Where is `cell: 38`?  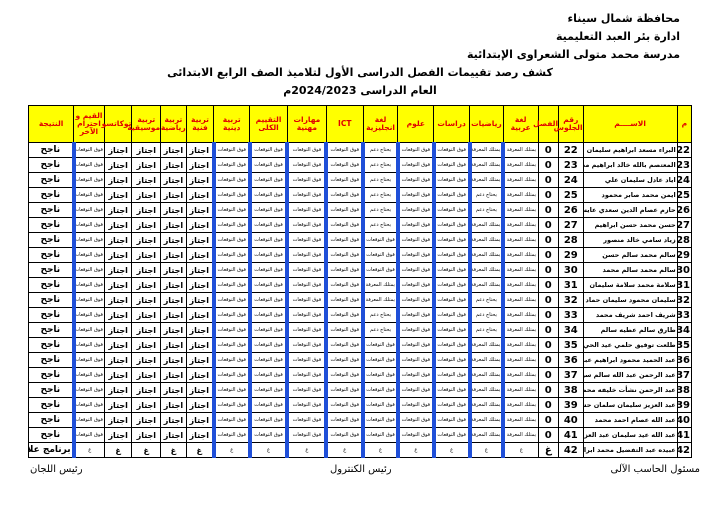
cell: 38 is located at coordinates (571, 390).